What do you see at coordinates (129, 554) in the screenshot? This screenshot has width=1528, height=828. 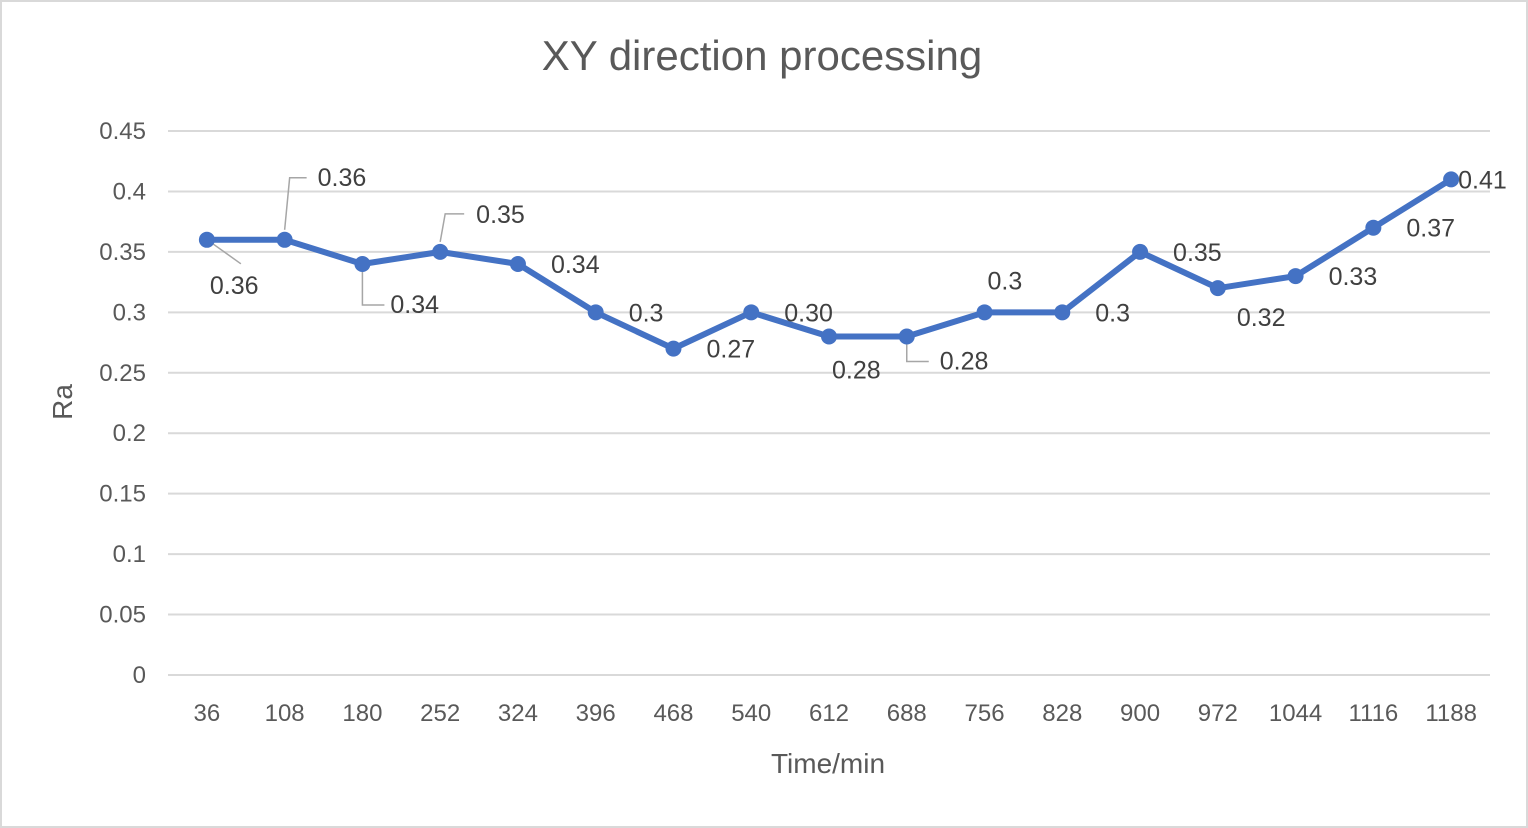 I see `y-tick-label: 0.1` at bounding box center [129, 554].